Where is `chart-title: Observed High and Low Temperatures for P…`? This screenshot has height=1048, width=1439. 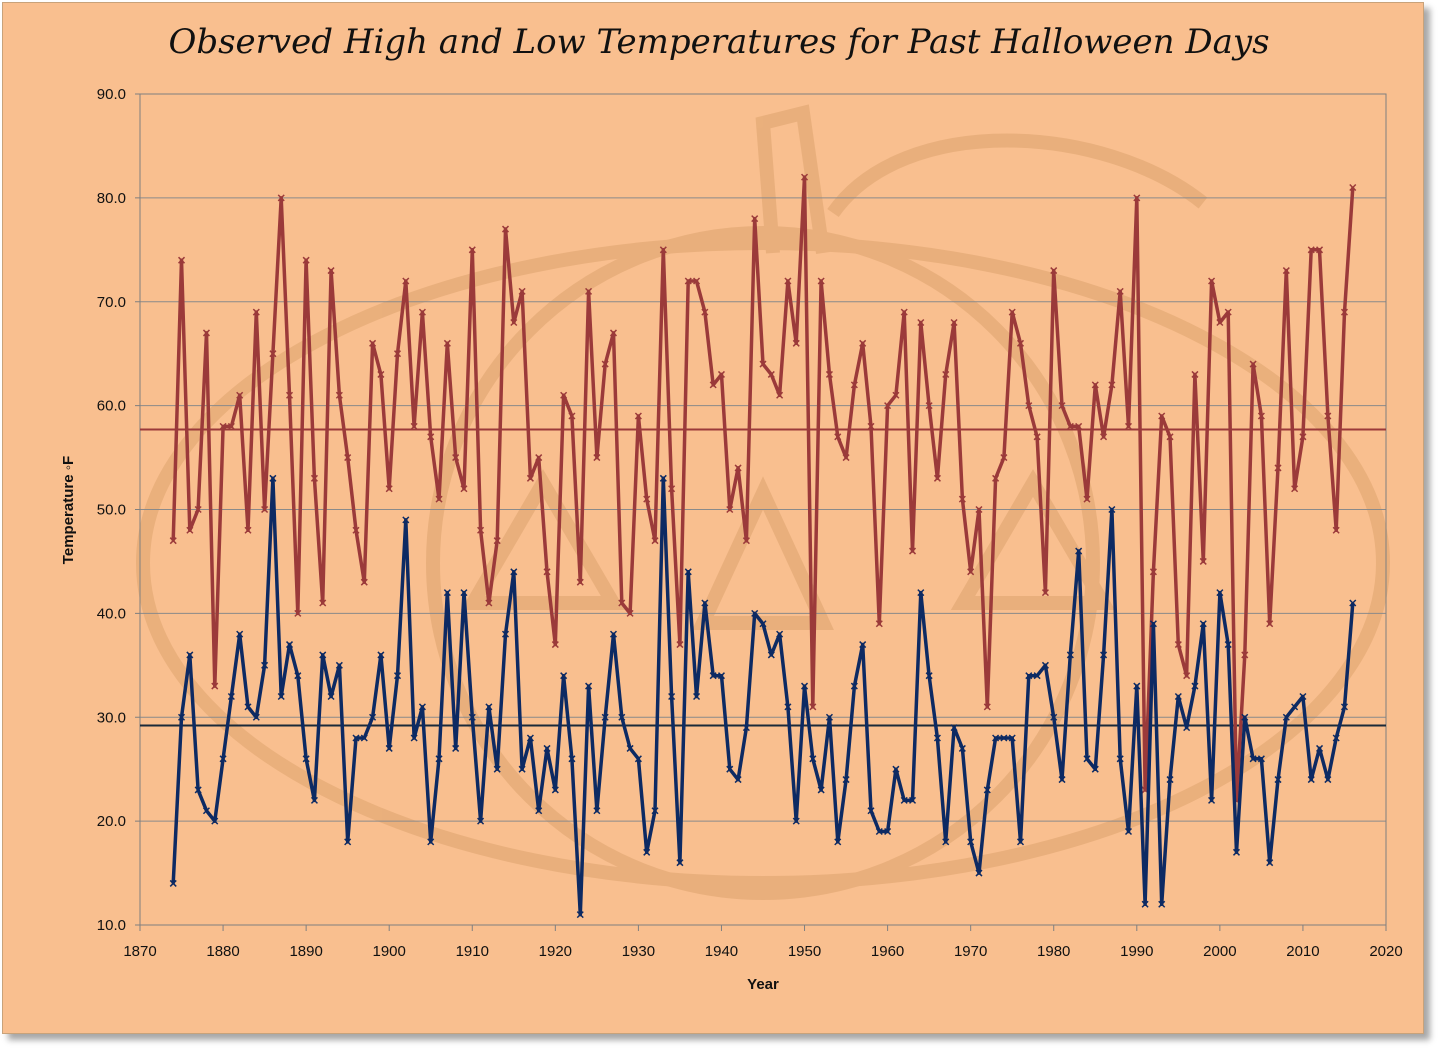 chart-title: Observed High and Low Temperatures for P… is located at coordinates (718, 42).